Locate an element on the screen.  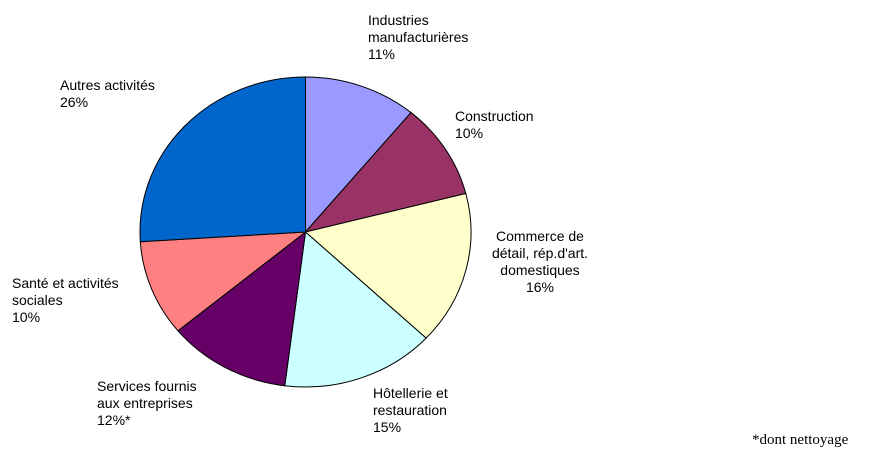
slice-label: Autres activités 26% is located at coordinates (140, 94).